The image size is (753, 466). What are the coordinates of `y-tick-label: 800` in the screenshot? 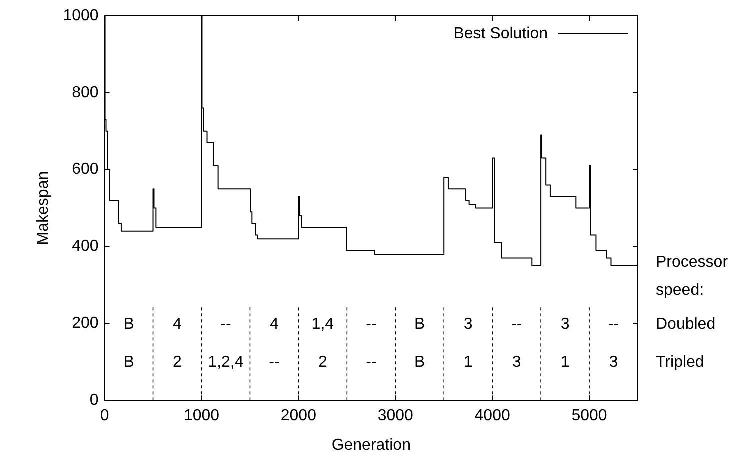 It's located at (85, 93).